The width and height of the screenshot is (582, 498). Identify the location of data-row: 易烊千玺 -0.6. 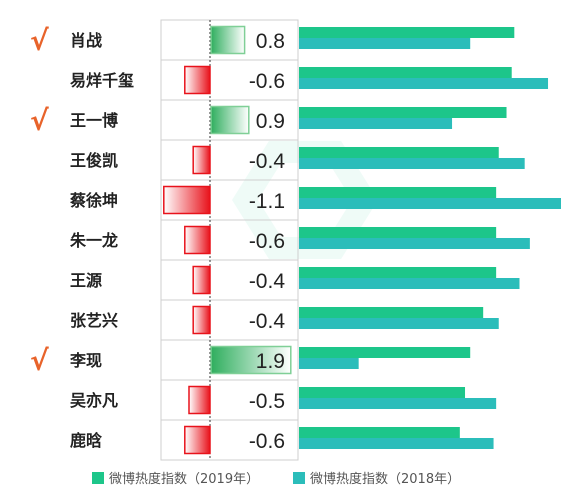
(309, 80).